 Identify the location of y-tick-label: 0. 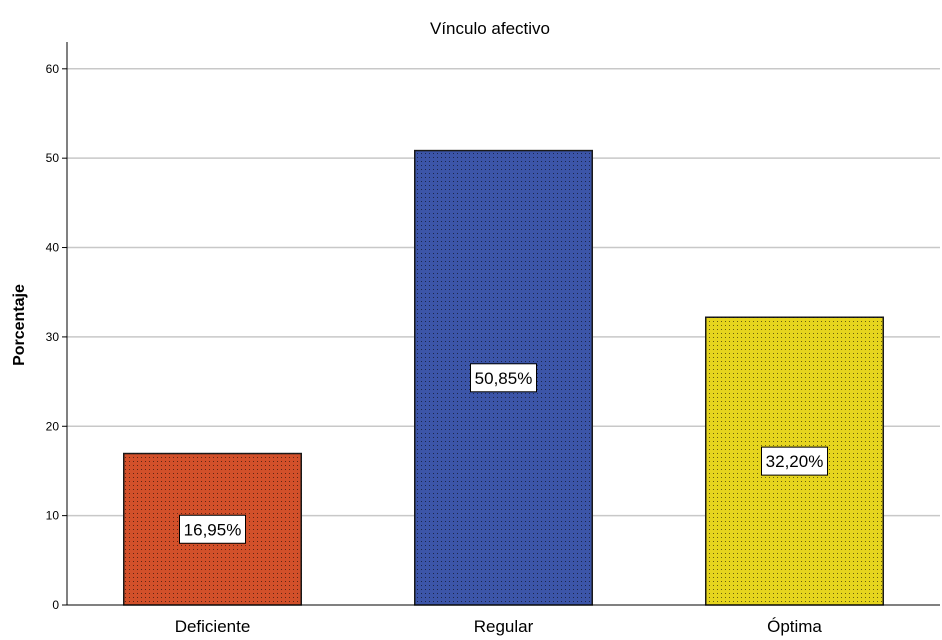
(55, 605).